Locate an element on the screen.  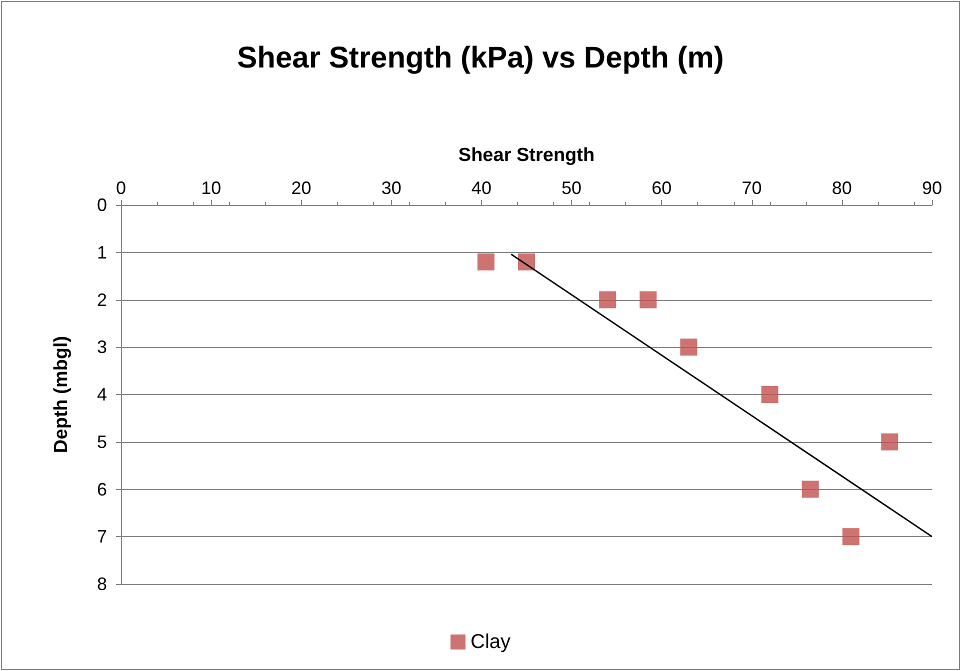
x-tick-label: 20 is located at coordinates (301, 188).